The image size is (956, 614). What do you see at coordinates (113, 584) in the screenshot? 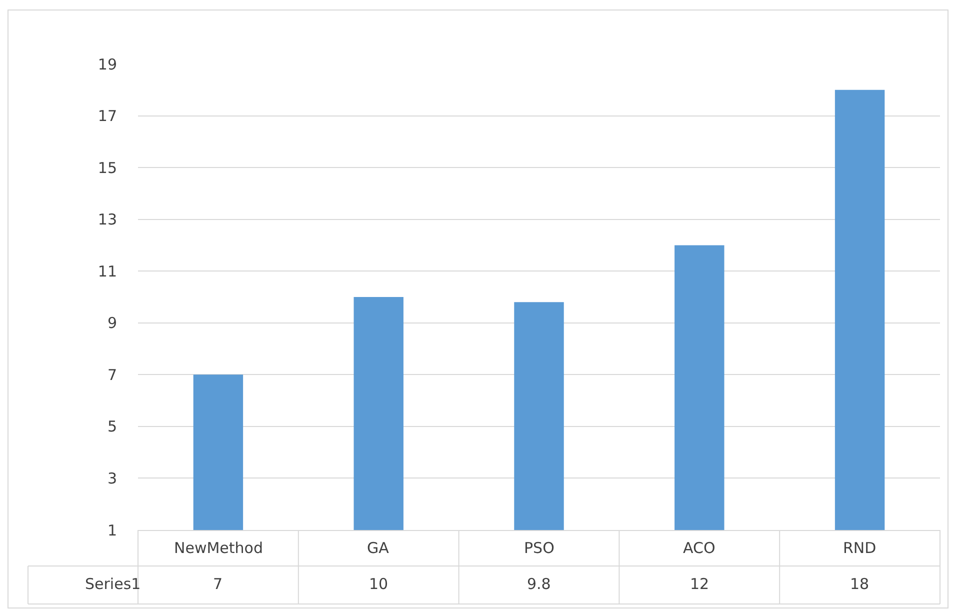
I see `text: Series1` at bounding box center [113, 584].